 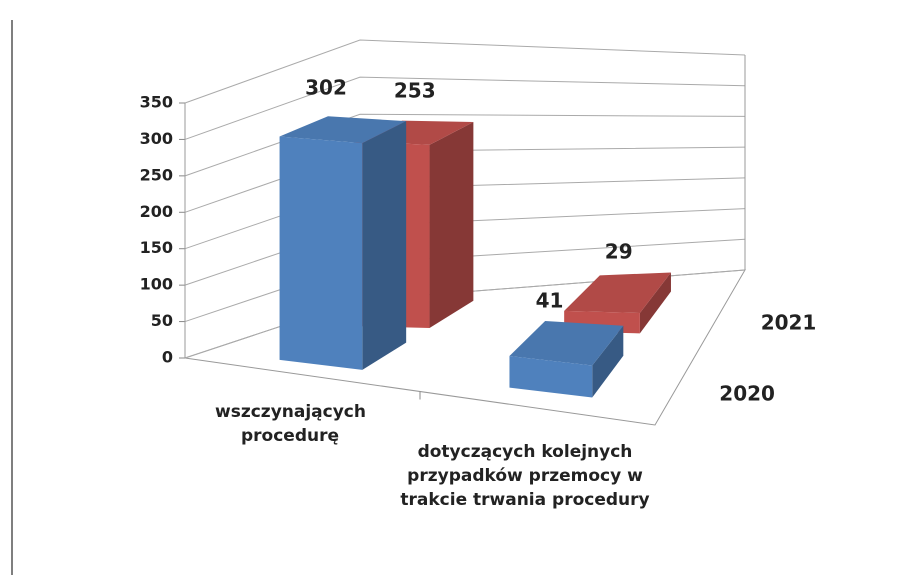 What do you see at coordinates (415, 91) in the screenshot?
I see `value-label: 253` at bounding box center [415, 91].